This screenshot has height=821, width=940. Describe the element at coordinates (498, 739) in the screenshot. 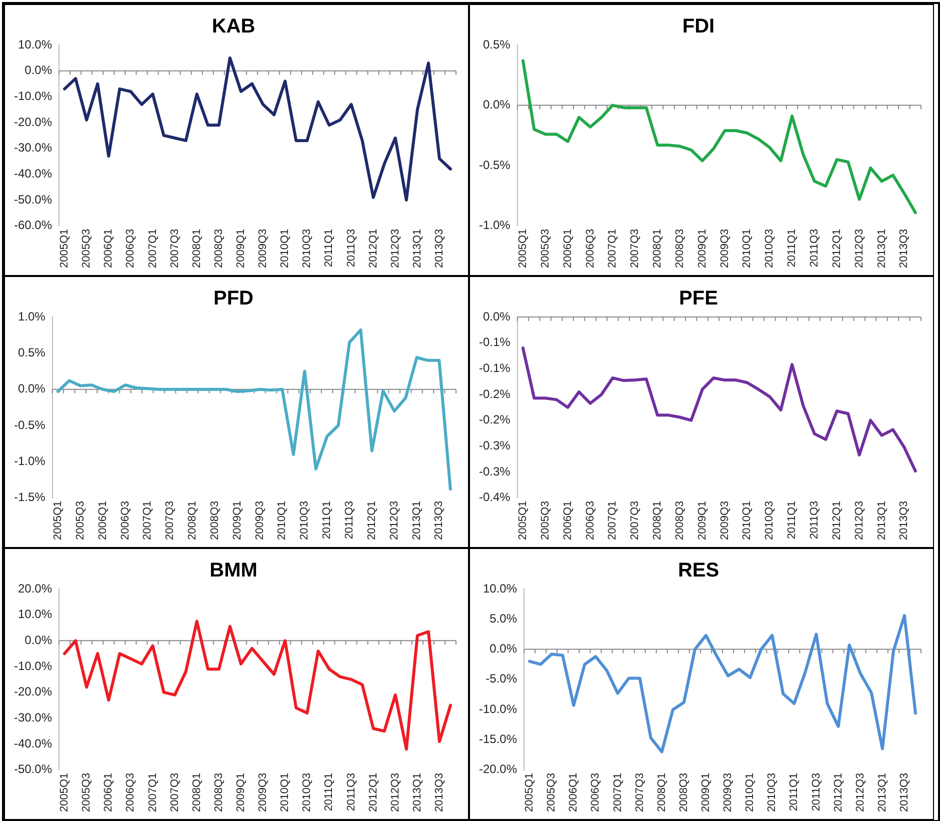

I see `y-tick-label: -15.0%` at that location.